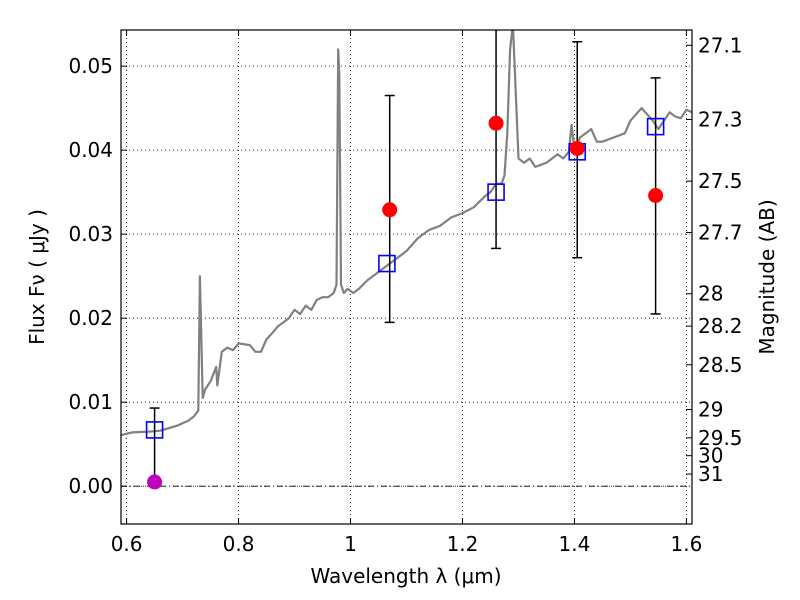 The image size is (800, 600). I want to click on x-tick-label: 1.4, so click(575, 544).